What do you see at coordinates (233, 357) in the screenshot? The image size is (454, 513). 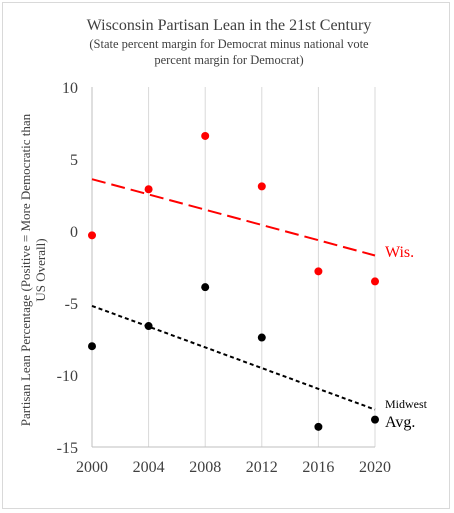 I see `midwest-trendline` at bounding box center [233, 357].